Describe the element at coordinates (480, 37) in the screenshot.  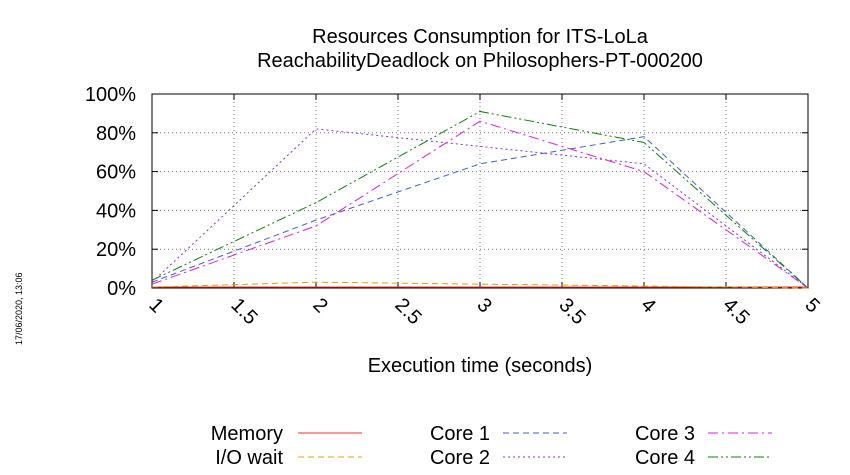
I see `chart-title-line1: Resources Consumption for ITS-LoLa` at that location.